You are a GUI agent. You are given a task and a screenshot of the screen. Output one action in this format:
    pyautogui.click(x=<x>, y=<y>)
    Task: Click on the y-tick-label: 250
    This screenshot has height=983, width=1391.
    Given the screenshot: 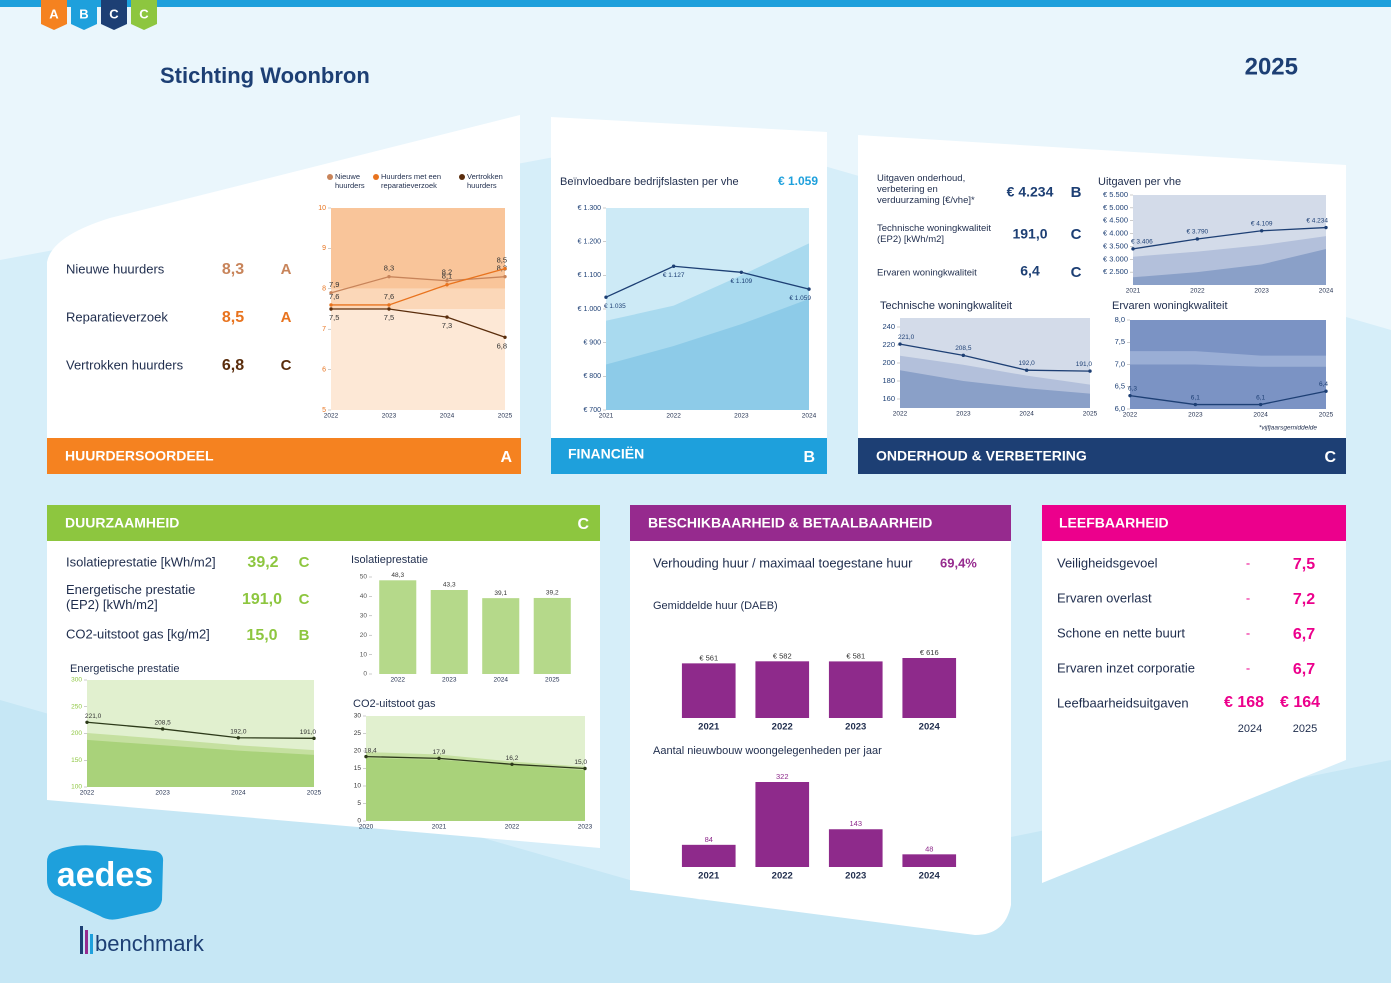 What is the action you would take?
    pyautogui.click(x=76, y=706)
    